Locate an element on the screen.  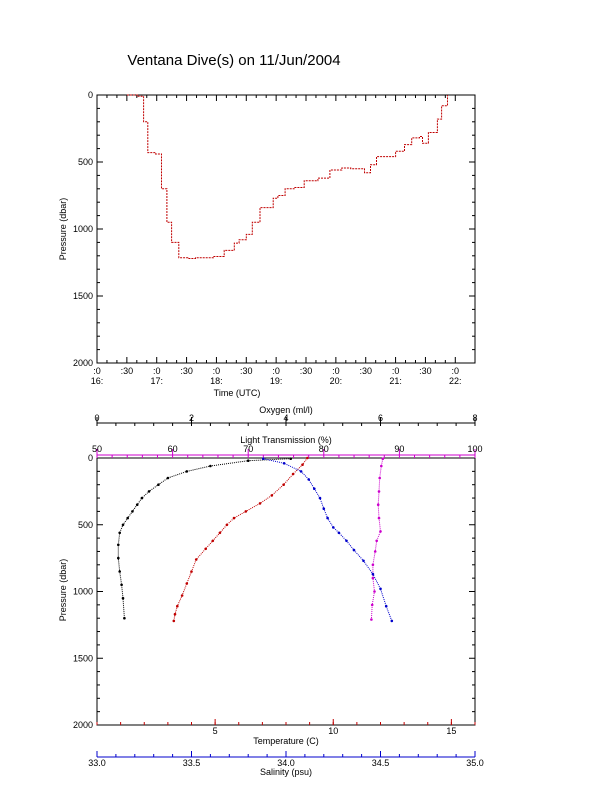
pressure-tick-label-top: 1500 is located at coordinates (83, 296).